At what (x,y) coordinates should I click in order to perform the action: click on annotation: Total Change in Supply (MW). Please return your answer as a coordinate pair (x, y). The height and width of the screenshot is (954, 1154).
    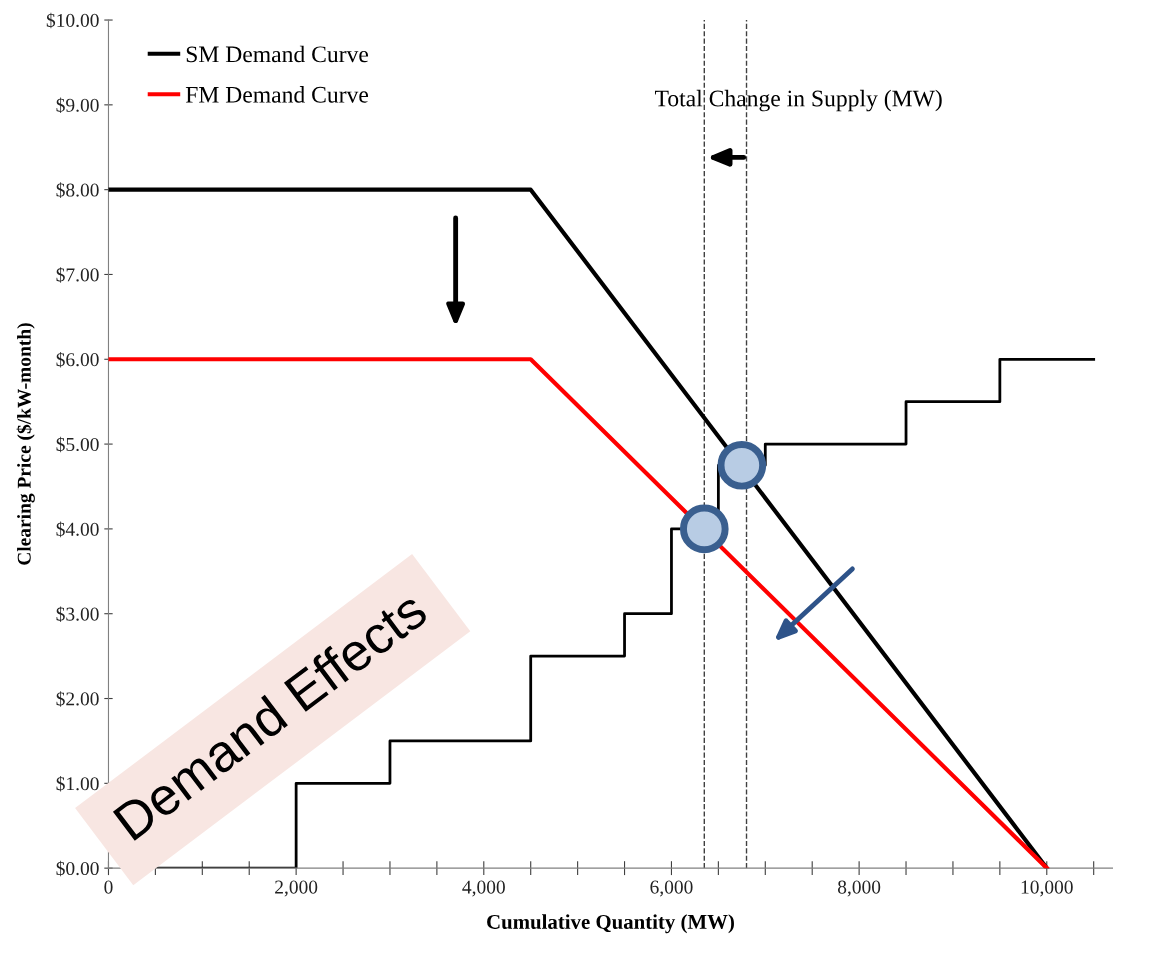
    Looking at the image, I should click on (798, 100).